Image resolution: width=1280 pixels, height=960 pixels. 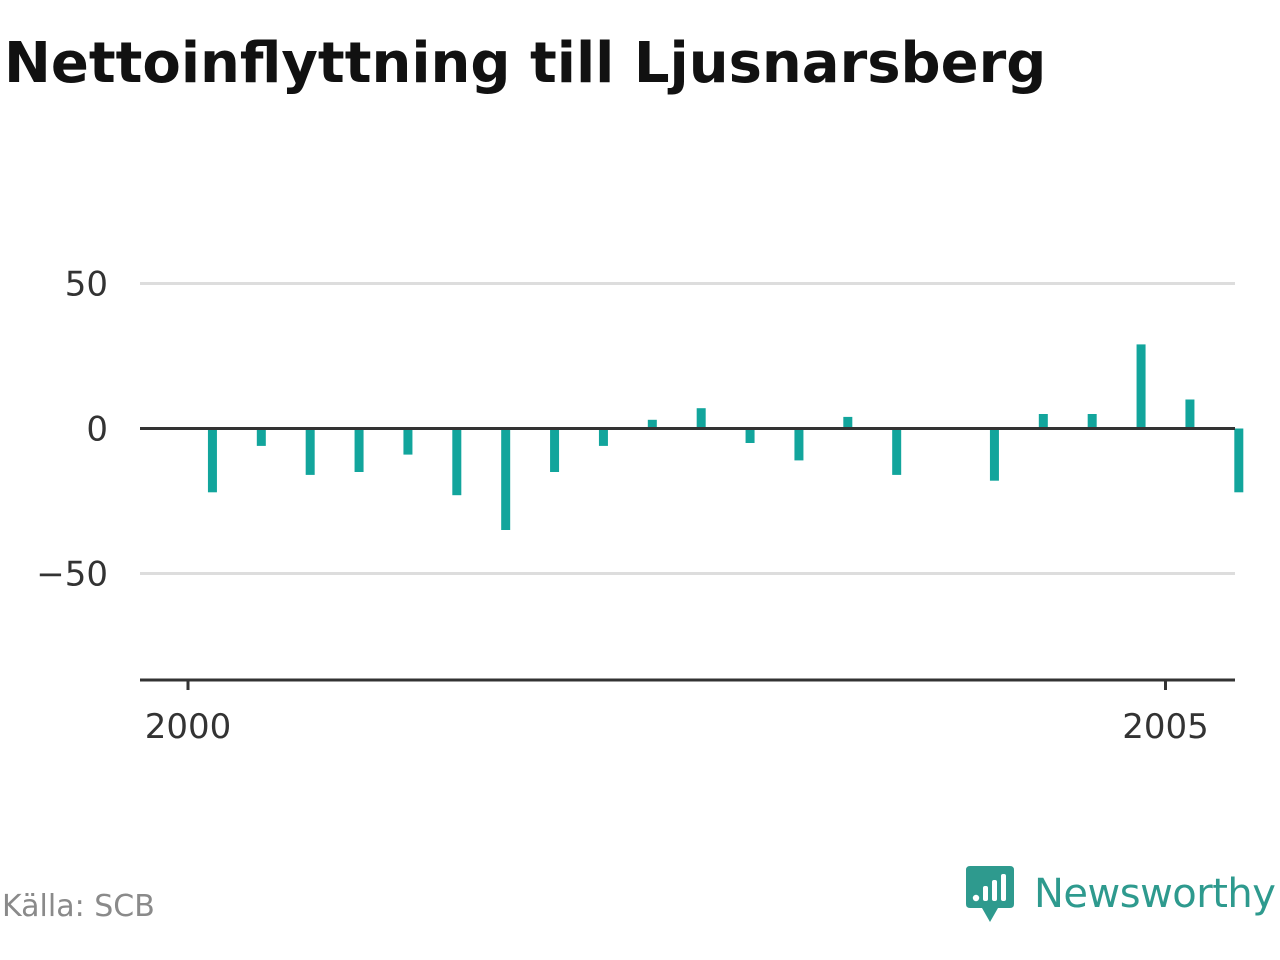 I want to click on brand-name: Newsworthy, so click(x=1155, y=894).